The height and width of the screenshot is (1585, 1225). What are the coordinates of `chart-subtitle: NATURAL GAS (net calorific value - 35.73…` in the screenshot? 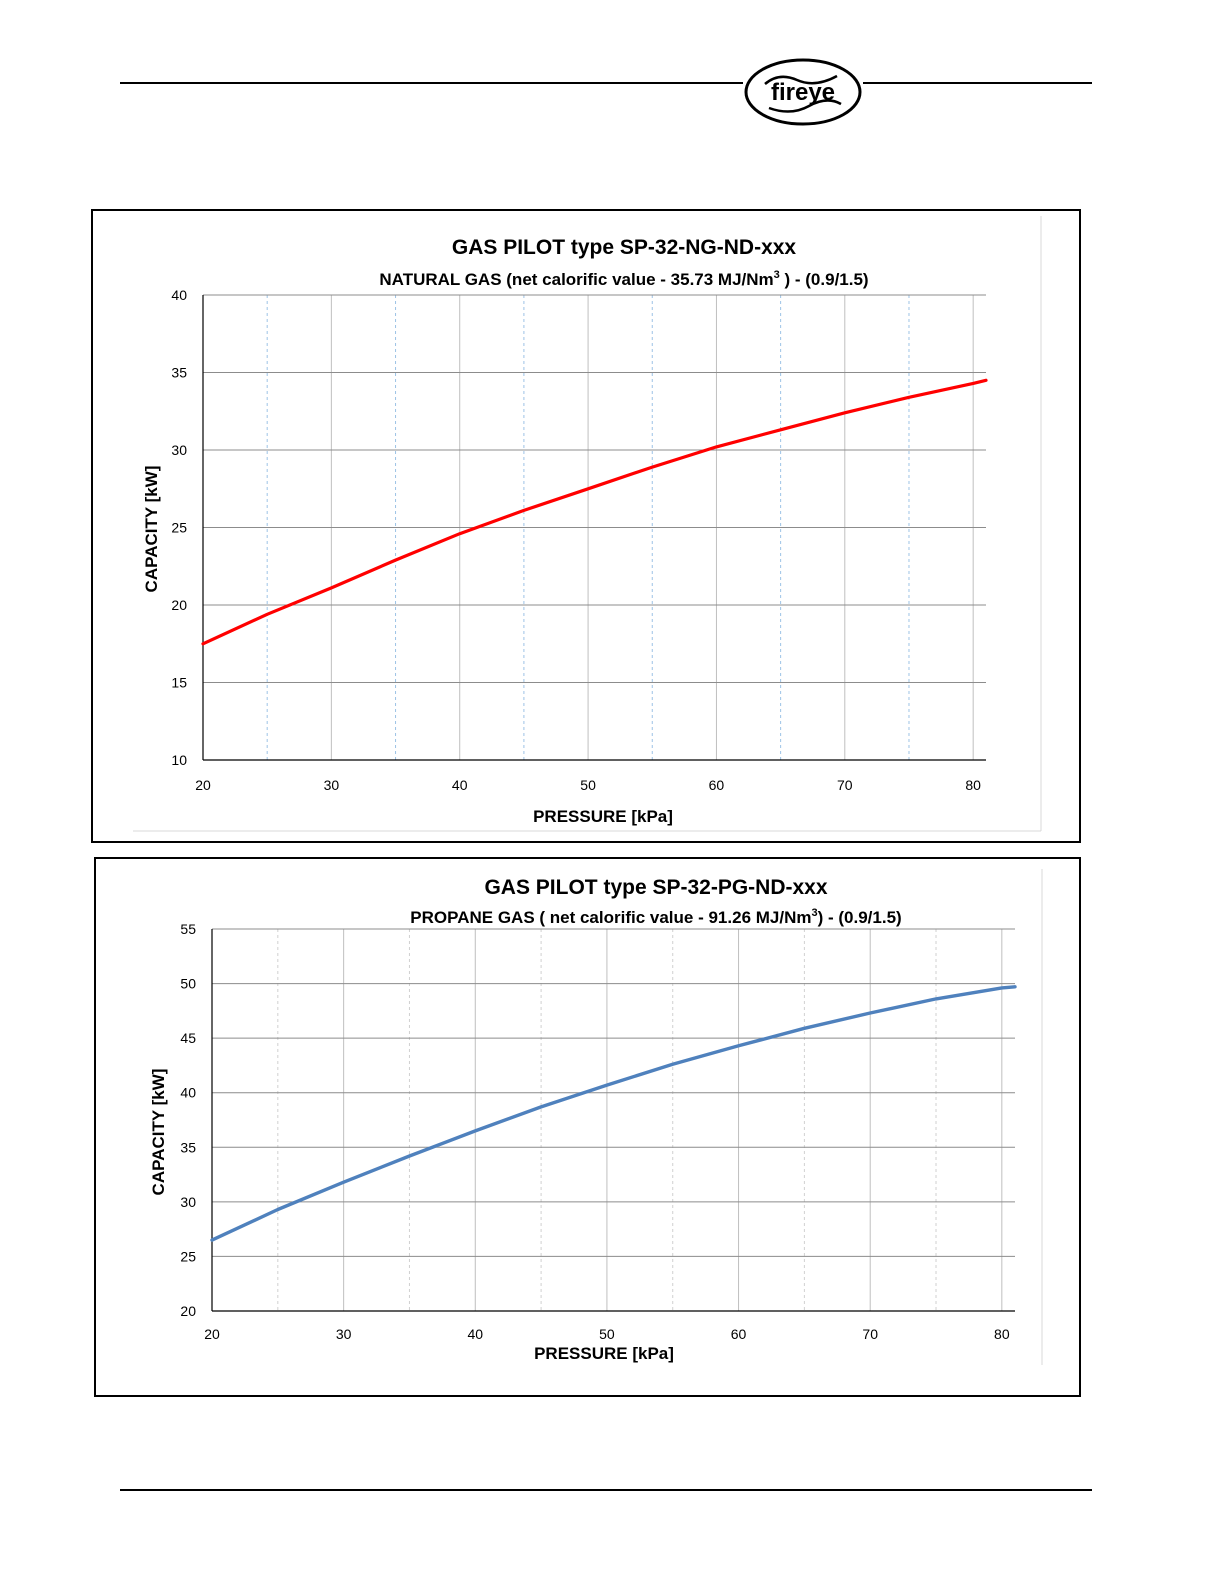 It's located at (623, 279).